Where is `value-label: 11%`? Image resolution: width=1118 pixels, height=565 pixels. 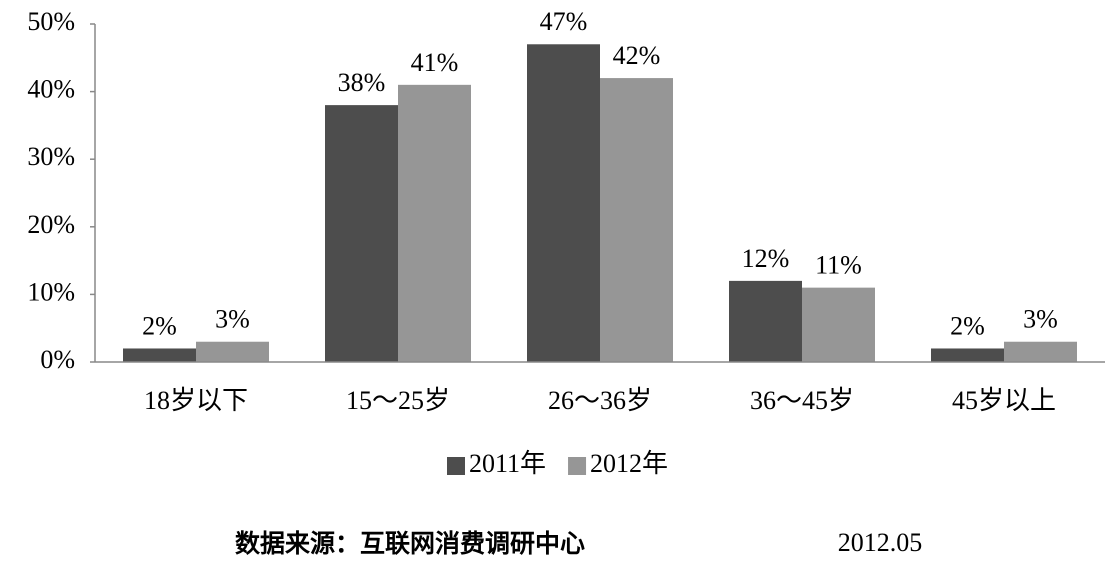 value-label: 11% is located at coordinates (838, 265).